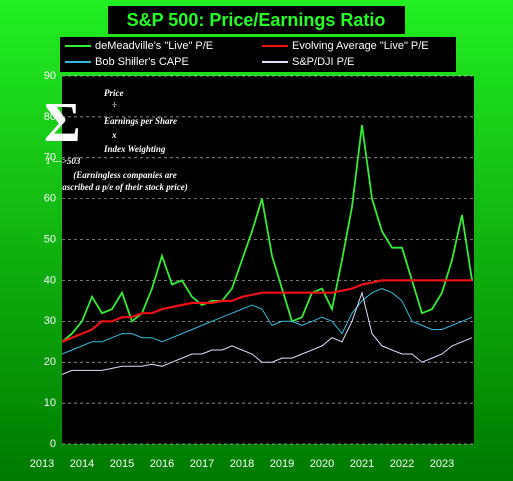 Image resolution: width=513 pixels, height=481 pixels. Describe the element at coordinates (122, 464) in the screenshot. I see `x-tick-label: 2015` at that location.